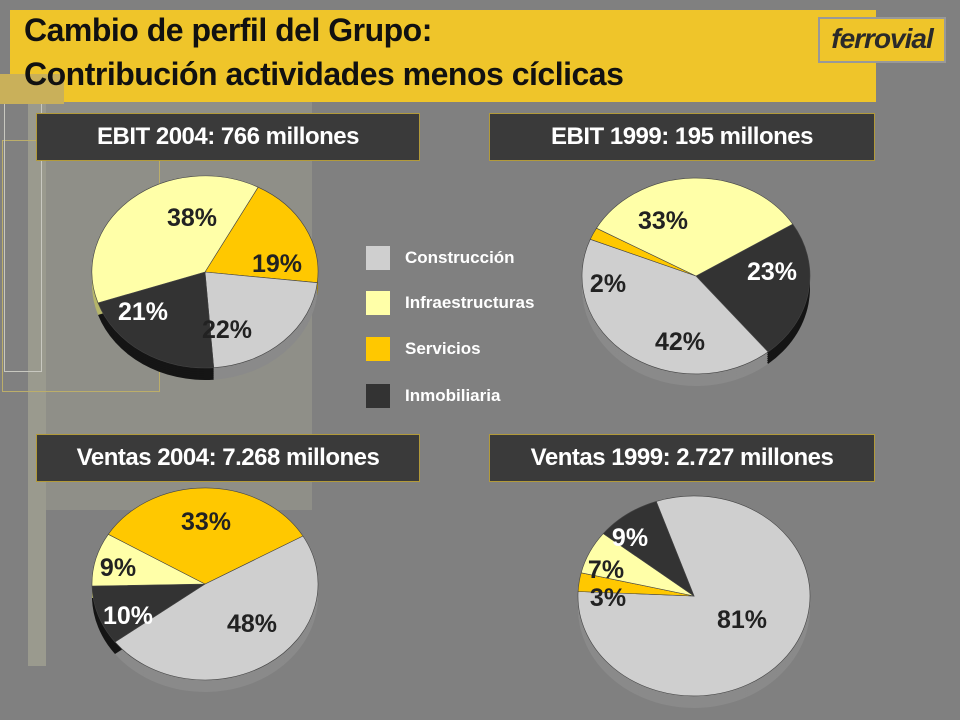 Image resolution: width=960 pixels, height=720 pixels. Describe the element at coordinates (694, 601) in the screenshot. I see `pie-chart-ventas-1999: 81% 3%7% 9%` at that location.